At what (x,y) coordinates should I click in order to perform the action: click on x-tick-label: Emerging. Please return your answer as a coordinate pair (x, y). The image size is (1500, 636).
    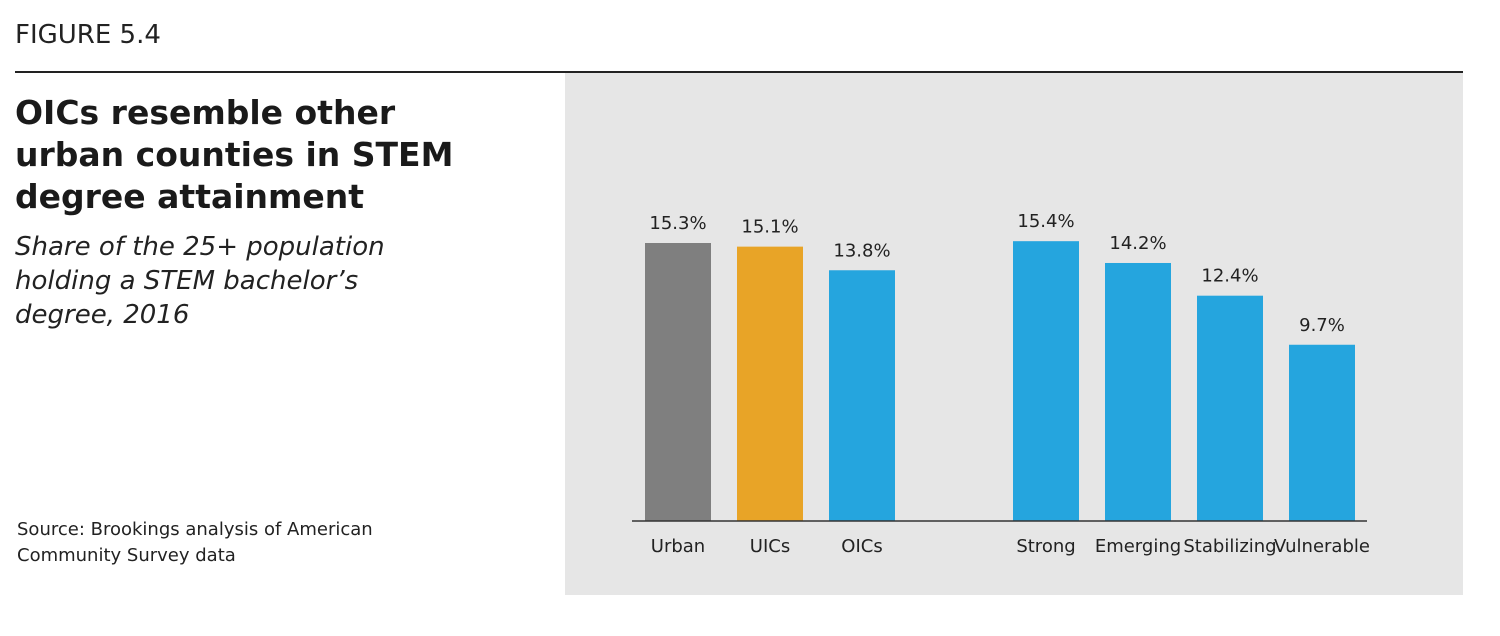
    Looking at the image, I should click on (1138, 546).